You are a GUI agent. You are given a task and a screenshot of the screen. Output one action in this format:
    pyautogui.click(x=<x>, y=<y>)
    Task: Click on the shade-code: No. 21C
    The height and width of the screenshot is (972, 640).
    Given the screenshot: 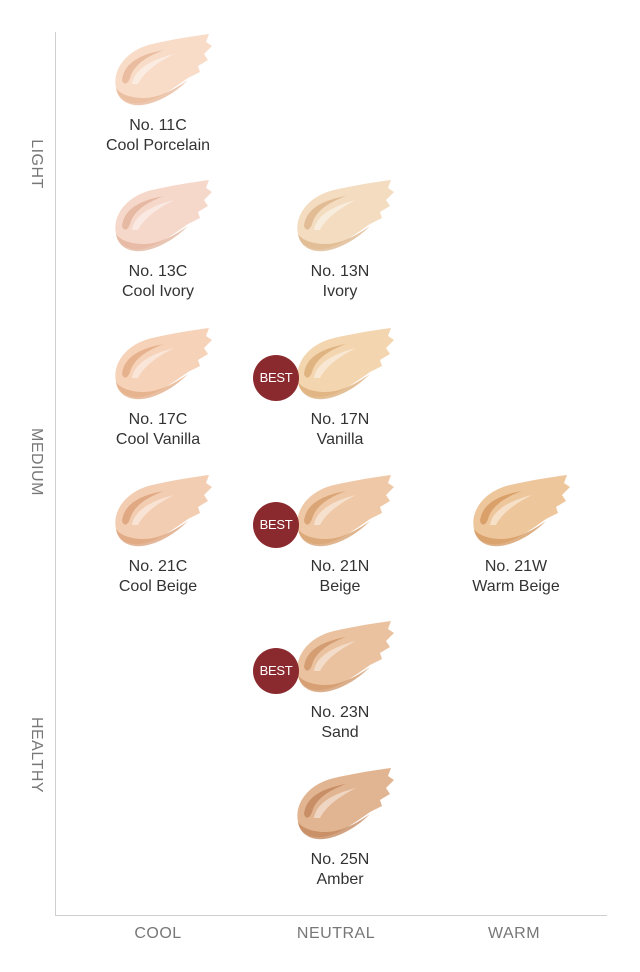 What is the action you would take?
    pyautogui.click(x=158, y=566)
    